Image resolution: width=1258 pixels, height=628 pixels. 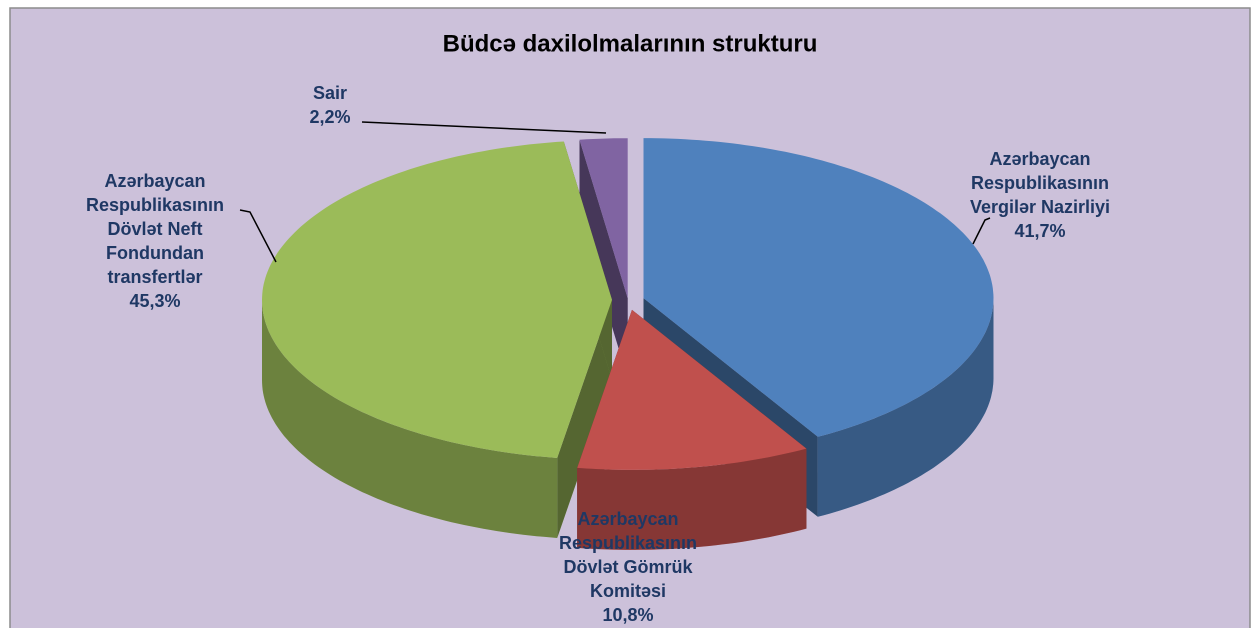 What do you see at coordinates (1040, 207) in the screenshot?
I see `category-label: Vergilər Nazirliyi` at bounding box center [1040, 207].